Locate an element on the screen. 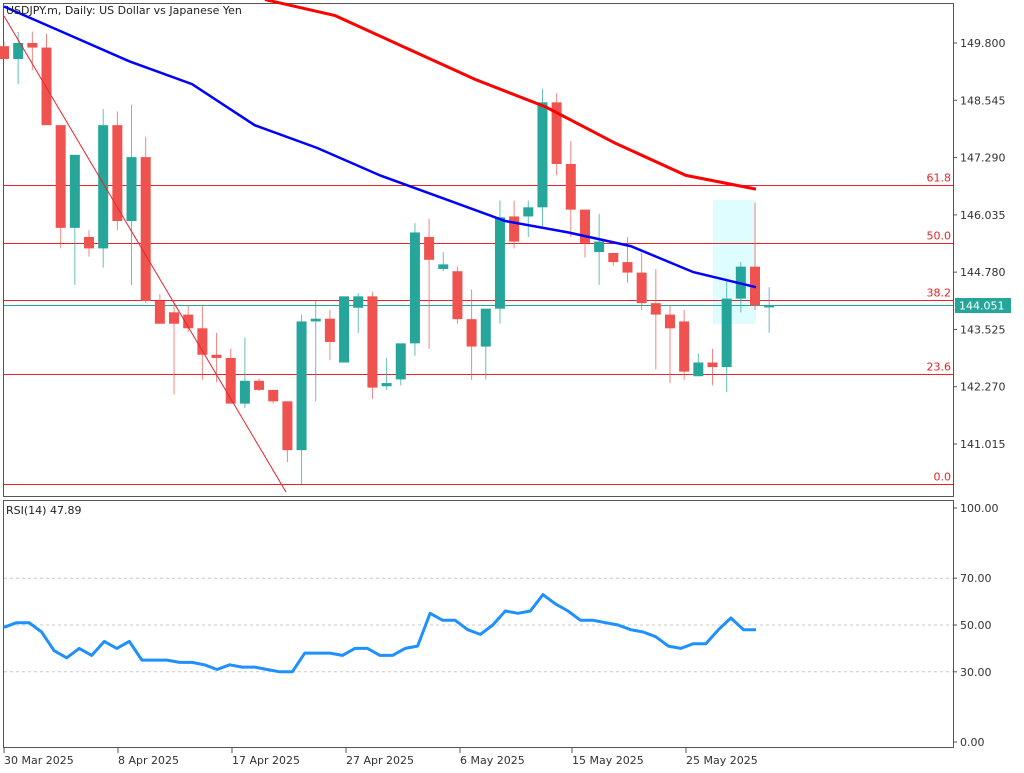  fib-level-label: 50.0 is located at coordinates (939, 236).